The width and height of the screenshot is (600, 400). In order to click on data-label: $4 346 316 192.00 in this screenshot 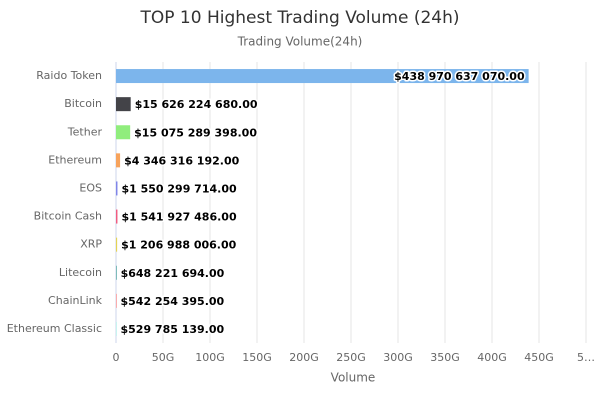, I will do `click(182, 160)`.